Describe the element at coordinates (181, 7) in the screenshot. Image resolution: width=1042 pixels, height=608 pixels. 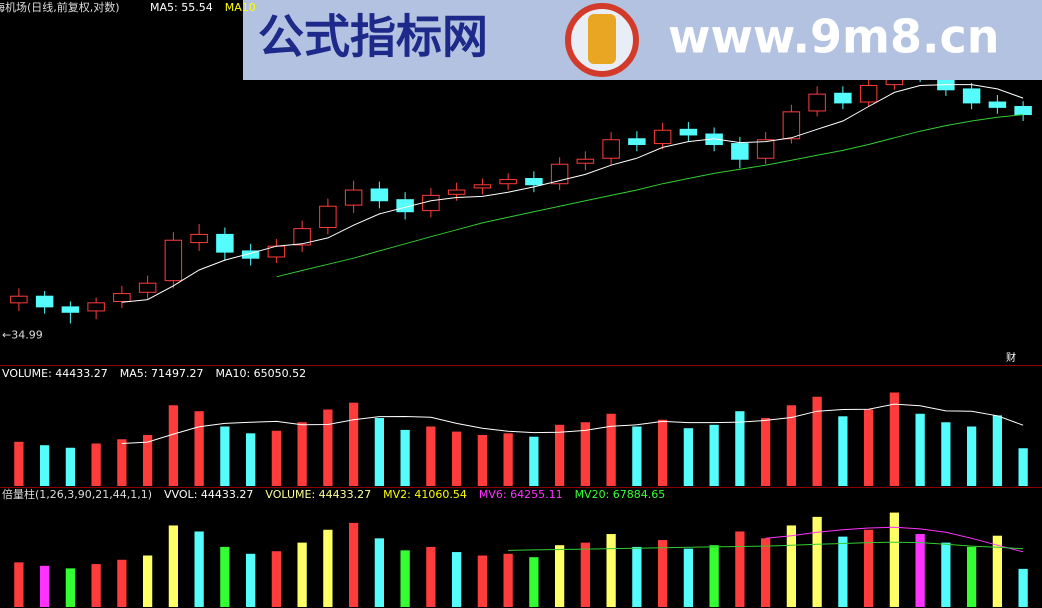
I see `legend-entry: MA5: 55.54` at that location.